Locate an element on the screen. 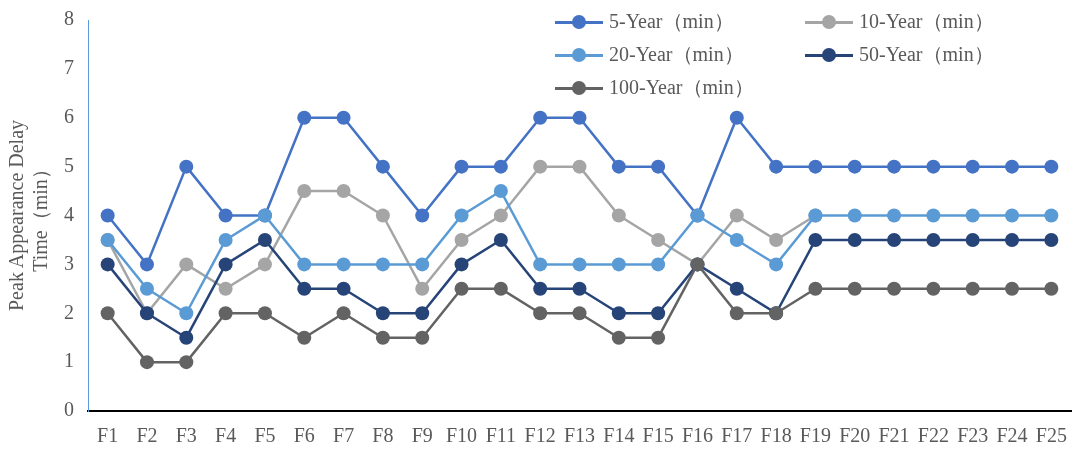 This screenshot has height=457, width=1085. x-tick-label: F3 is located at coordinates (186, 435).